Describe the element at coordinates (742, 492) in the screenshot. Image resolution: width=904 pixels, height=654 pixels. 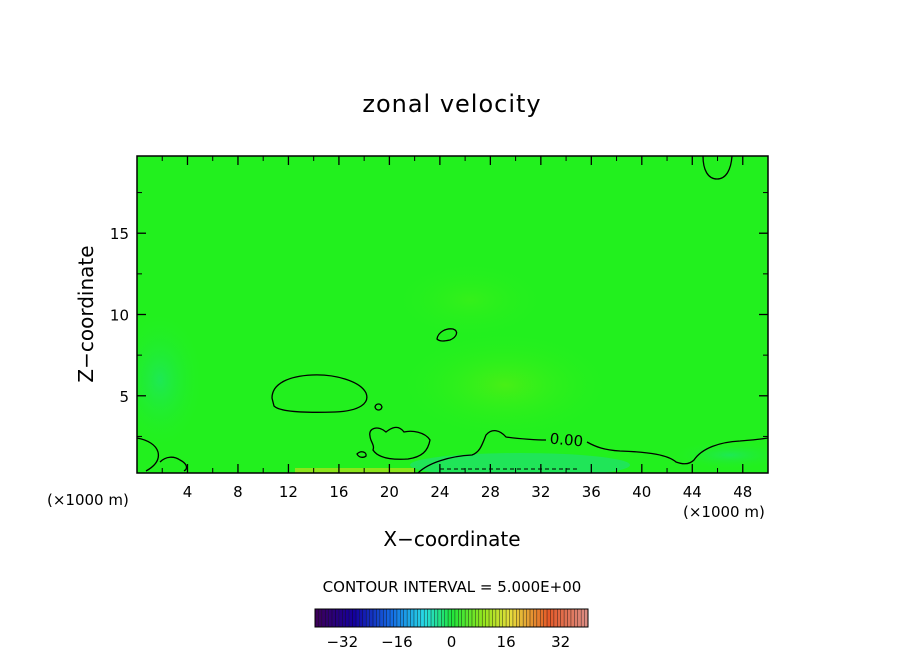
I see `x-tick-label: 48` at that location.